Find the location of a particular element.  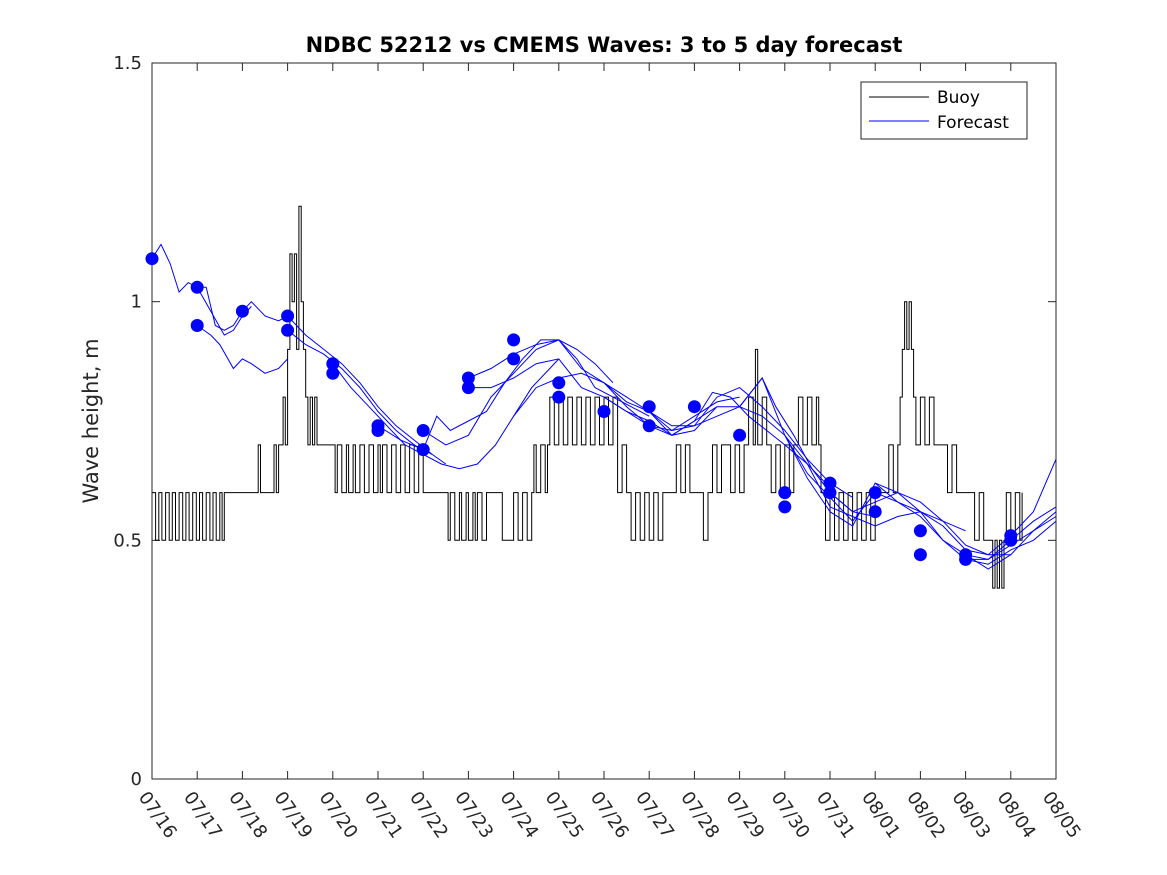

x-tick-label: 08/04 is located at coordinates (1016, 815).